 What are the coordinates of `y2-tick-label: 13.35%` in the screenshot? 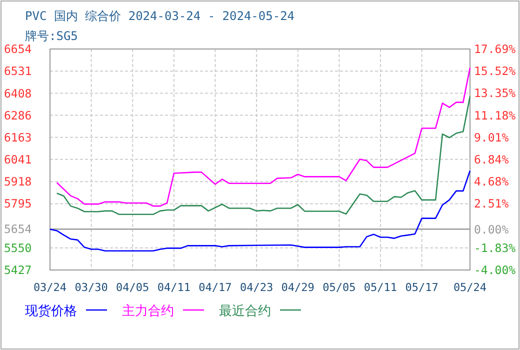 It's located at (495, 93).